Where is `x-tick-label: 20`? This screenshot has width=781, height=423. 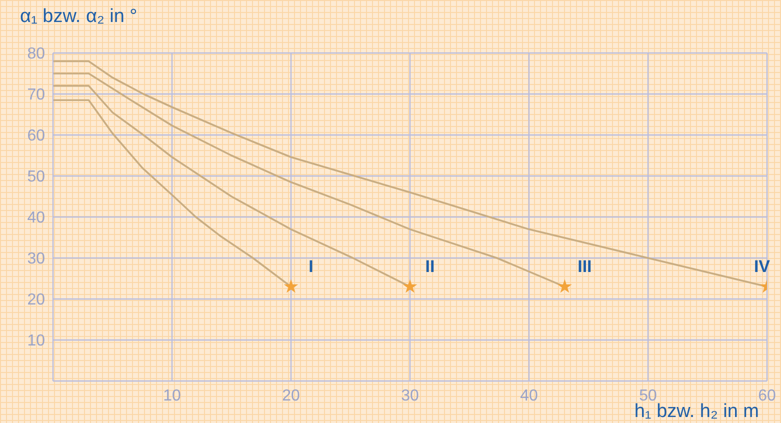 x-tick-label: 20 is located at coordinates (291, 395).